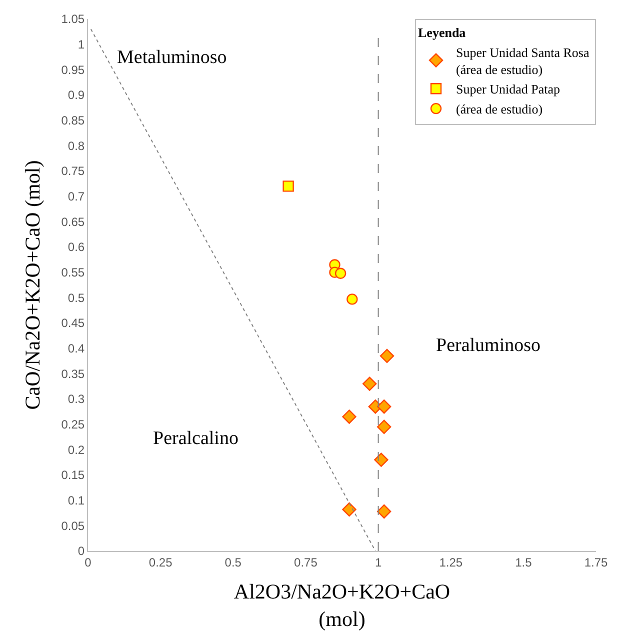  I want to click on x-tick-label: 1, so click(378, 562).